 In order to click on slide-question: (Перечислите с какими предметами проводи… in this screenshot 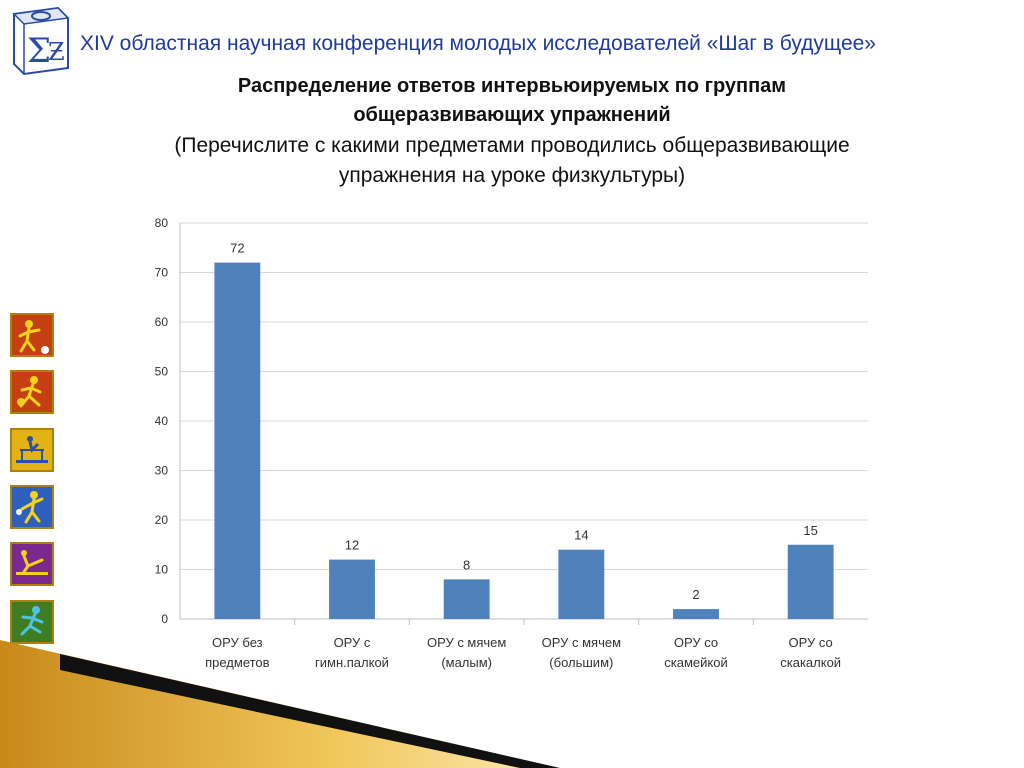, I will do `click(512, 161)`.